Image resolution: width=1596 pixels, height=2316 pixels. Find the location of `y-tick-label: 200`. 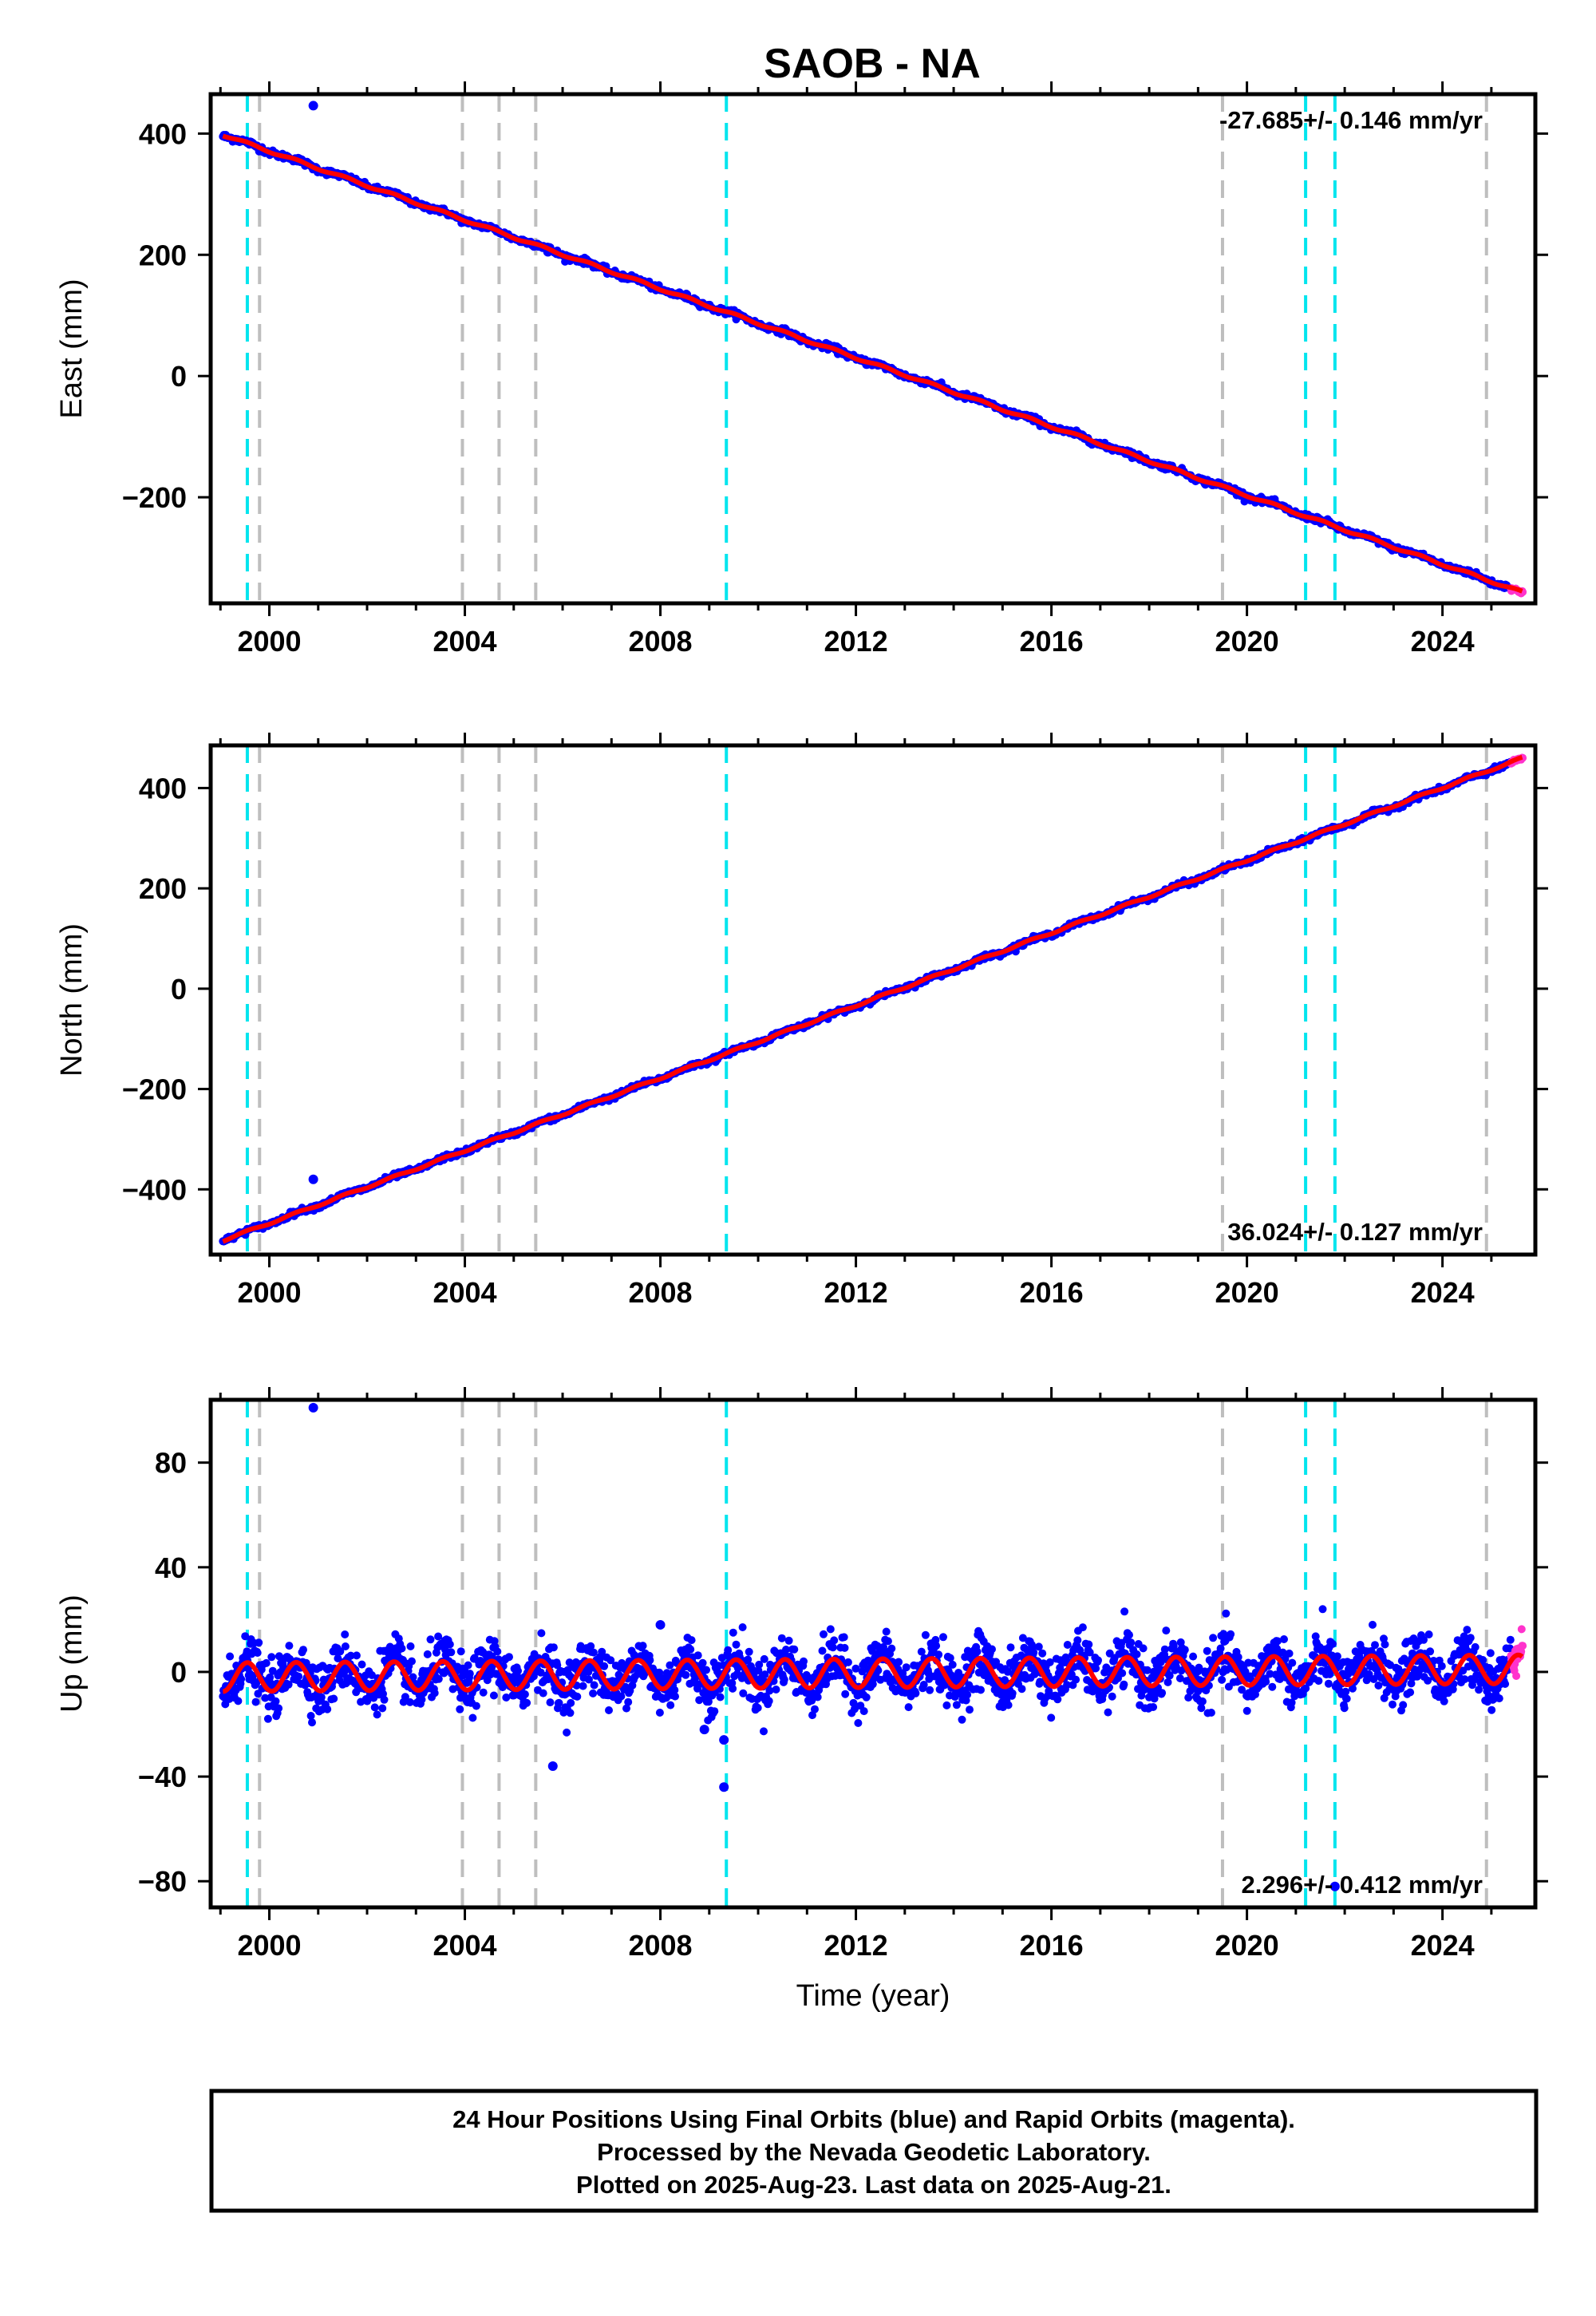

y-tick-label: 200 is located at coordinates (163, 255).